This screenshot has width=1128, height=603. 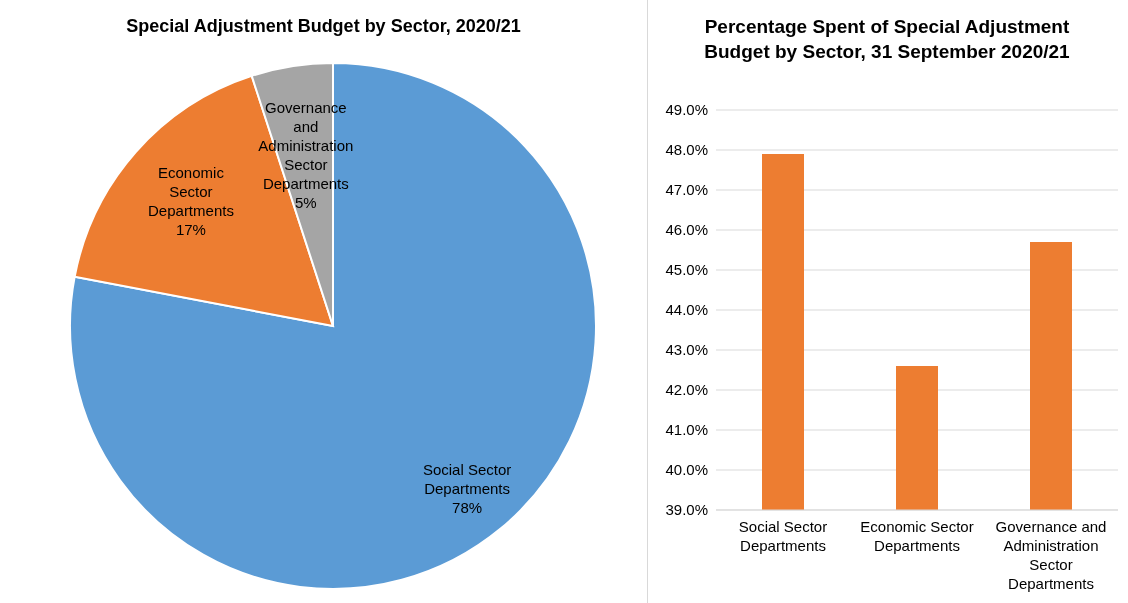 What do you see at coordinates (686, 230) in the screenshot?
I see `y-tick-label: 46.0%` at bounding box center [686, 230].